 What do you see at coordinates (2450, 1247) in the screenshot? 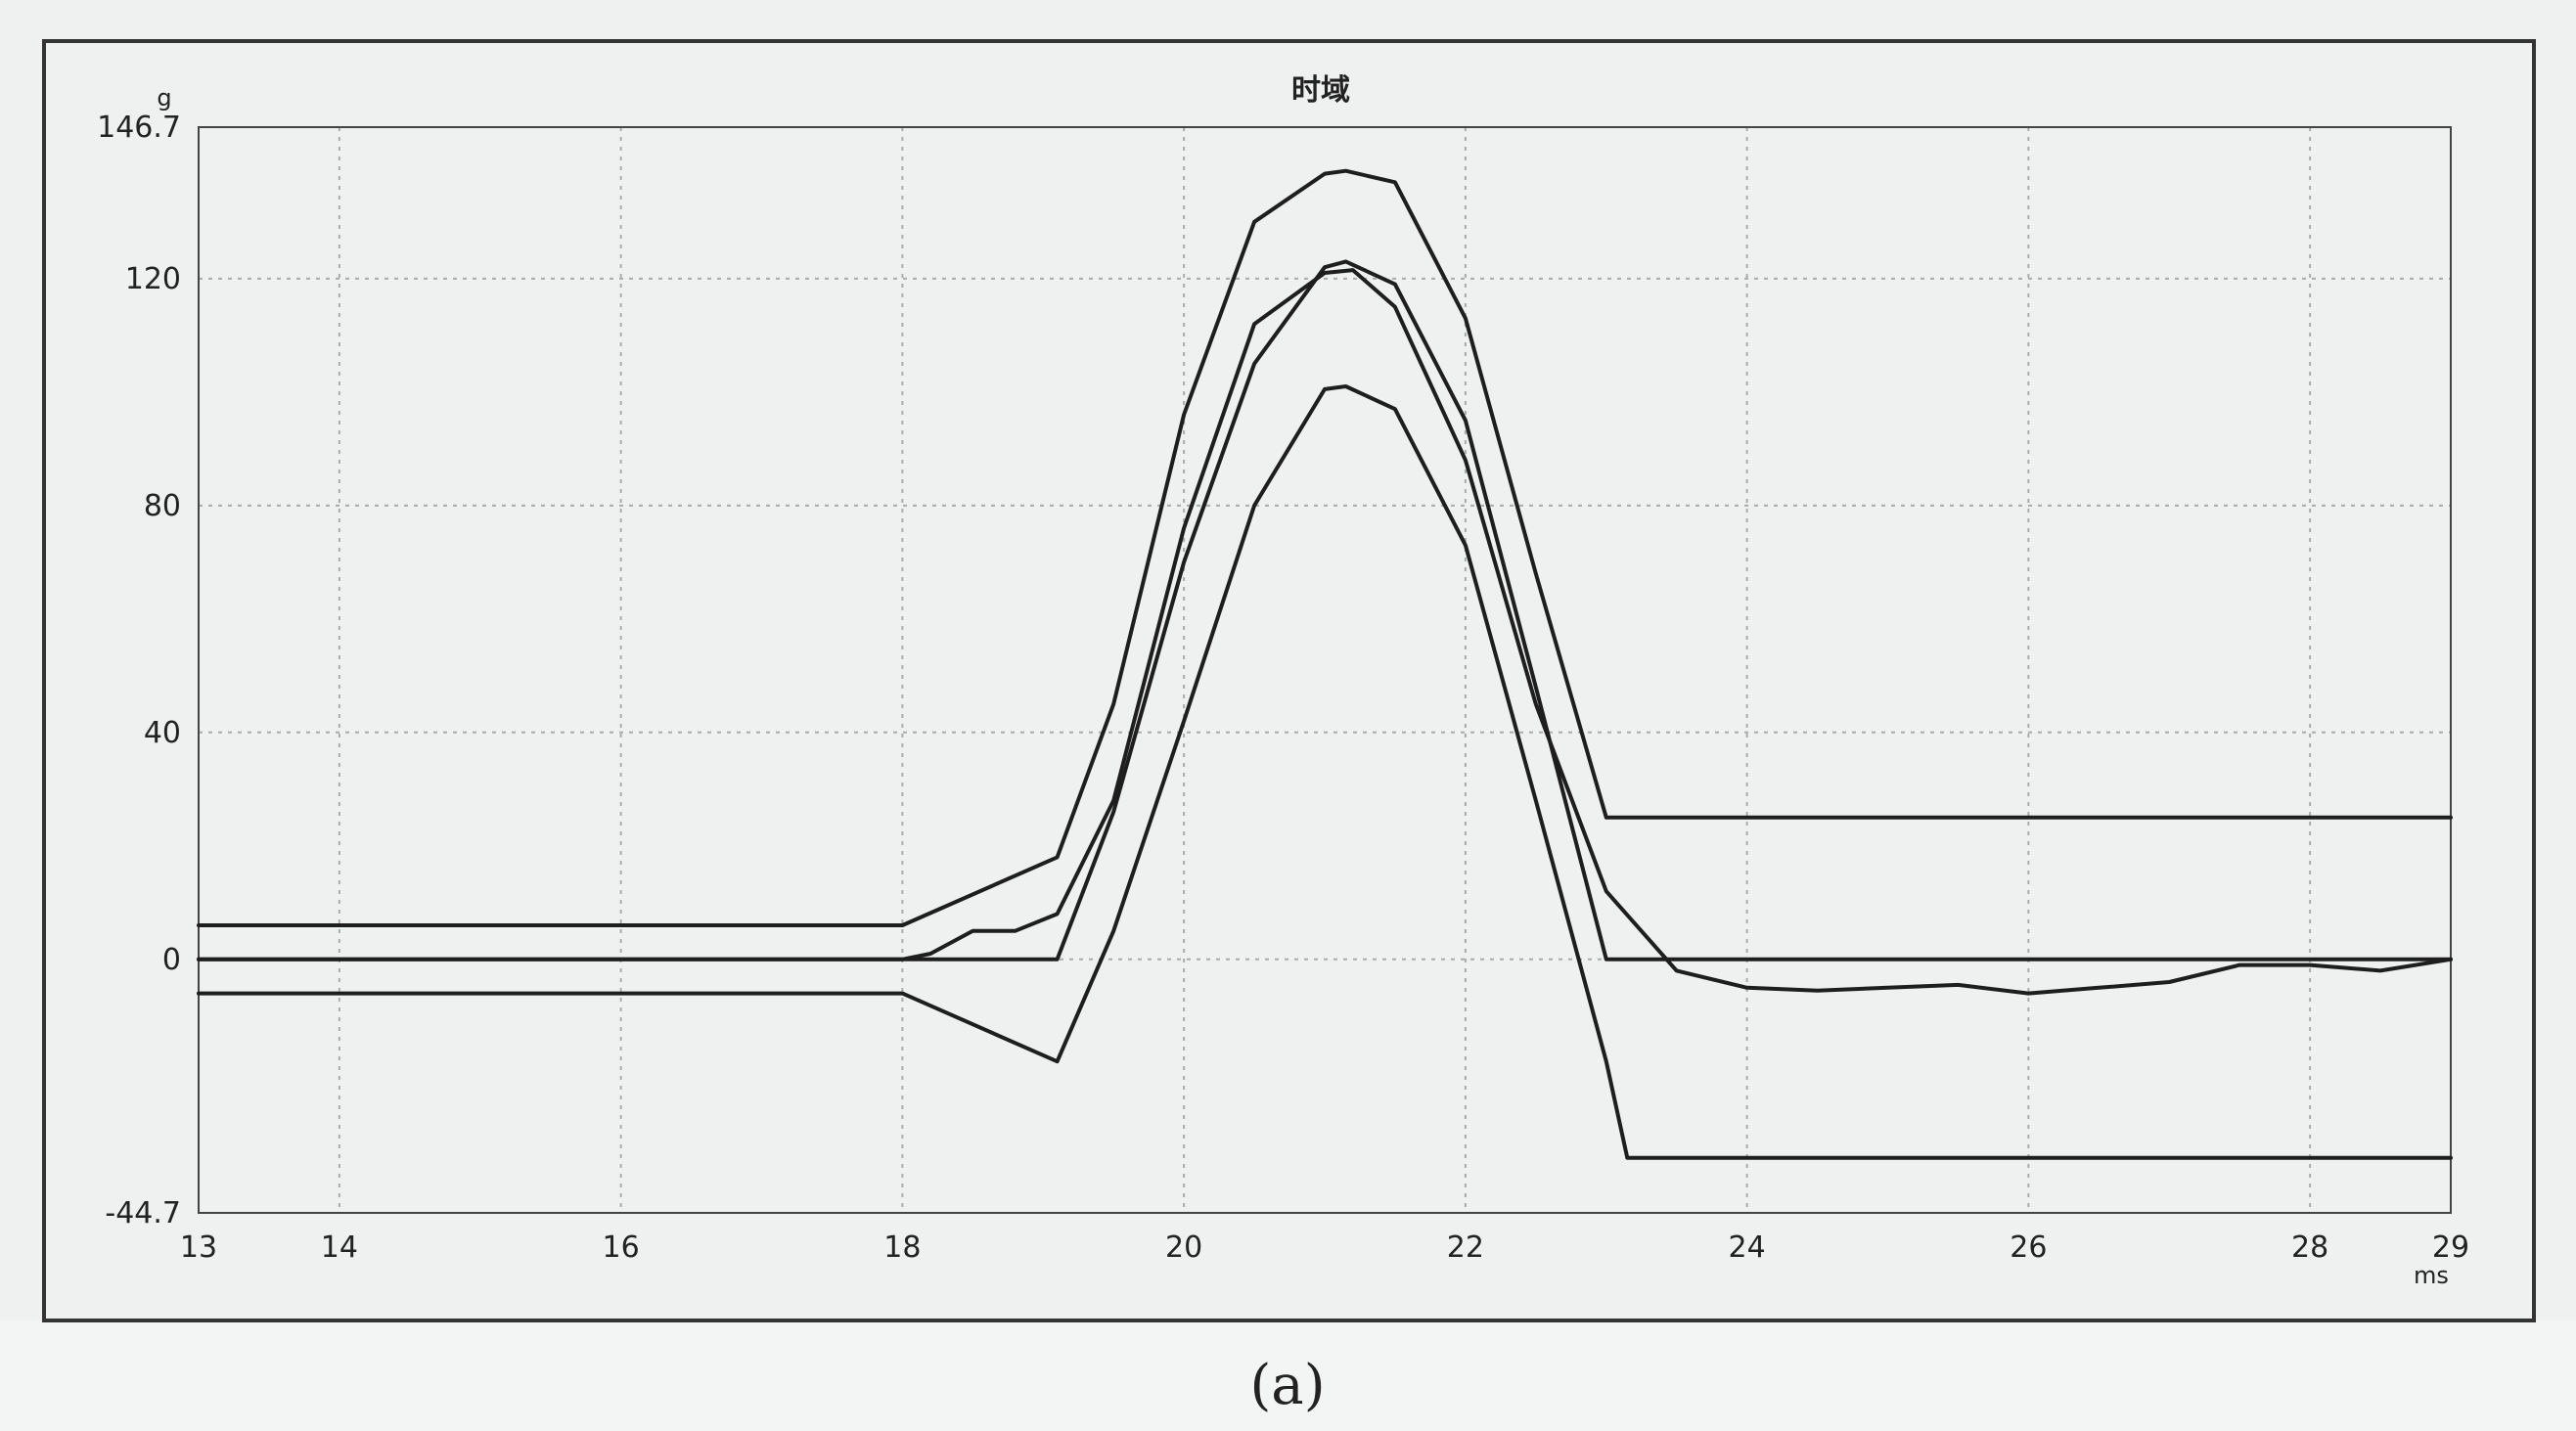
I see `x-tick-label: 29` at bounding box center [2450, 1247].